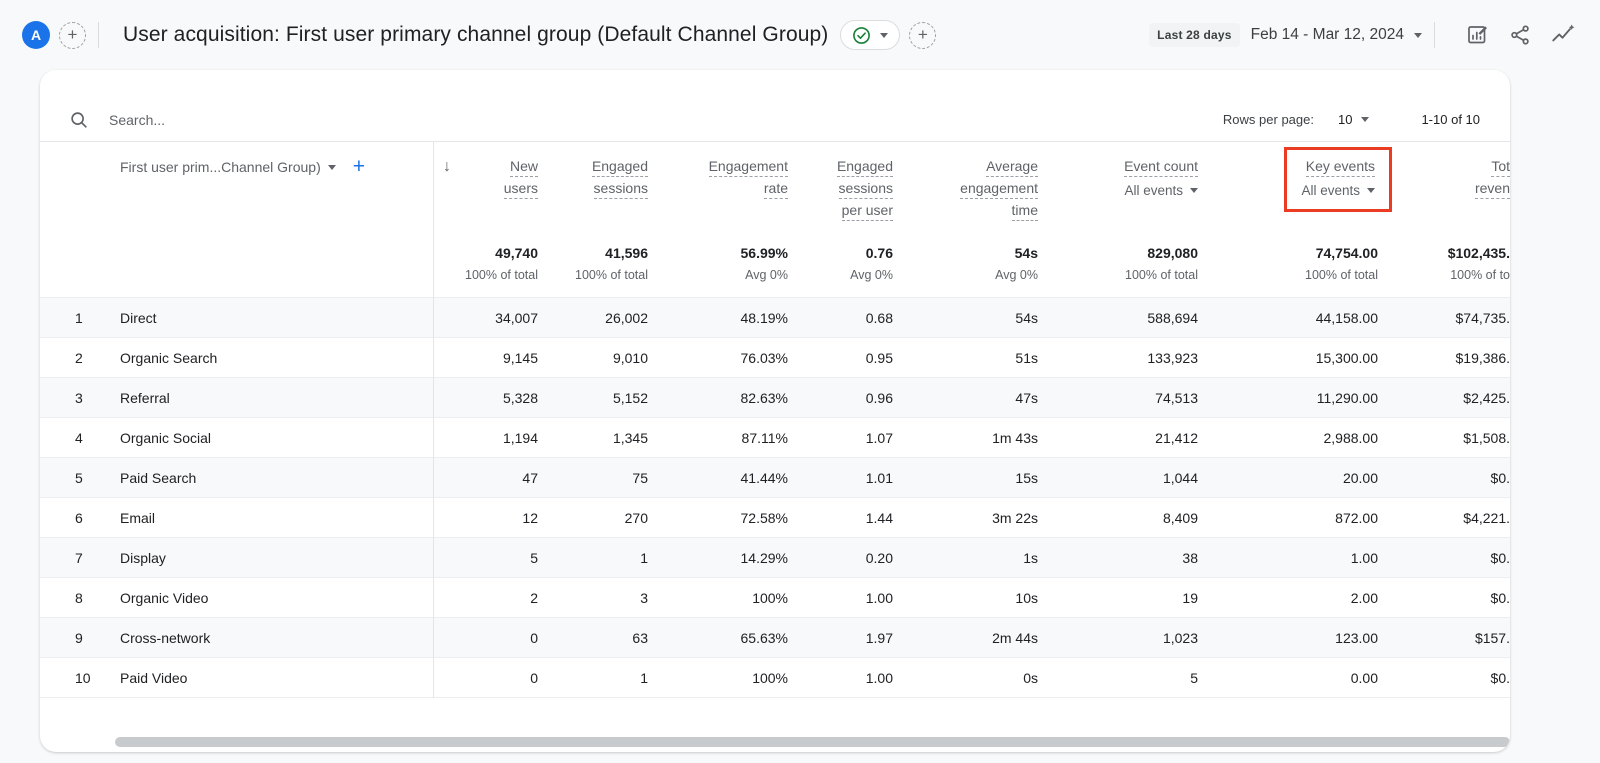 The width and height of the screenshot is (1600, 763). What do you see at coordinates (1483, 357) in the screenshot?
I see `metric-value: $19,386.` at bounding box center [1483, 357].